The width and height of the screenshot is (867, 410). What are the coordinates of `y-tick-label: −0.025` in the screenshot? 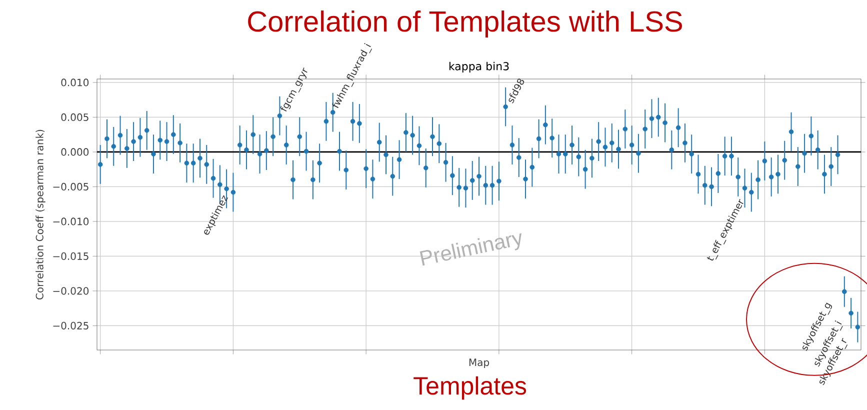 It's located at (70, 326).